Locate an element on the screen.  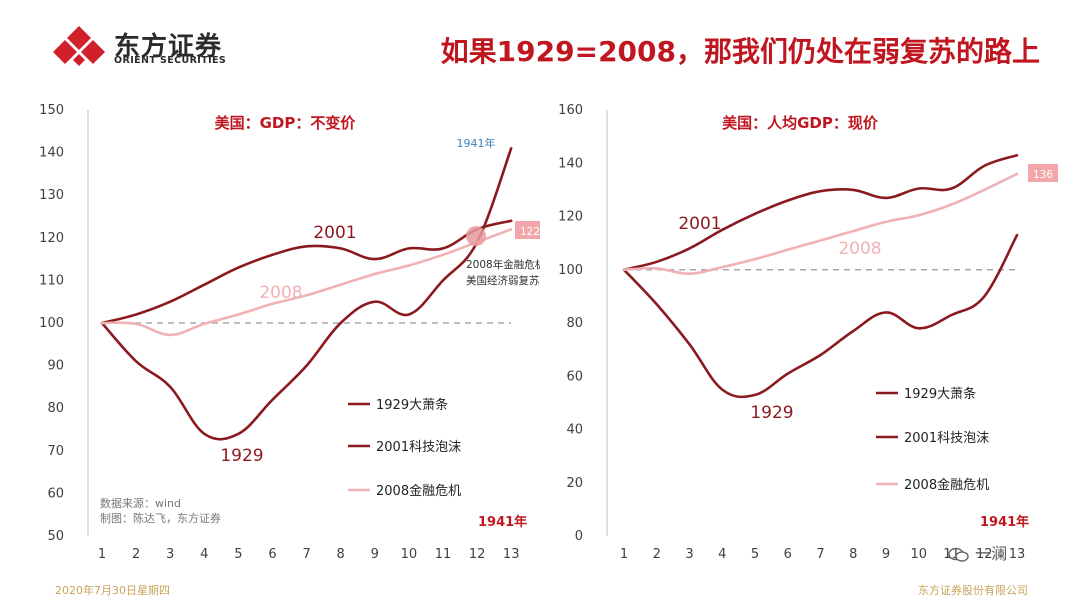
wechat-watermark: 一澜 is located at coordinates (977, 552).